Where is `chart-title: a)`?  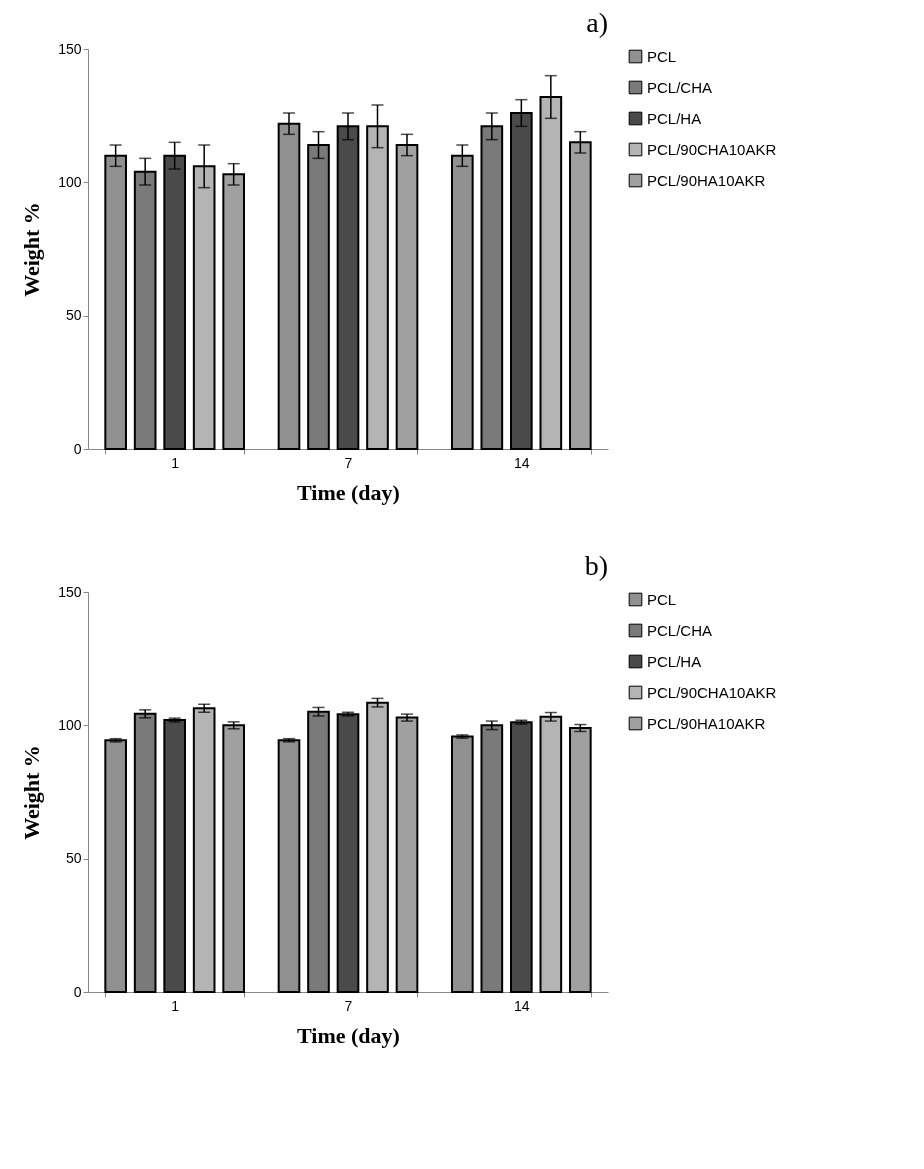 chart-title: a) is located at coordinates (597, 22).